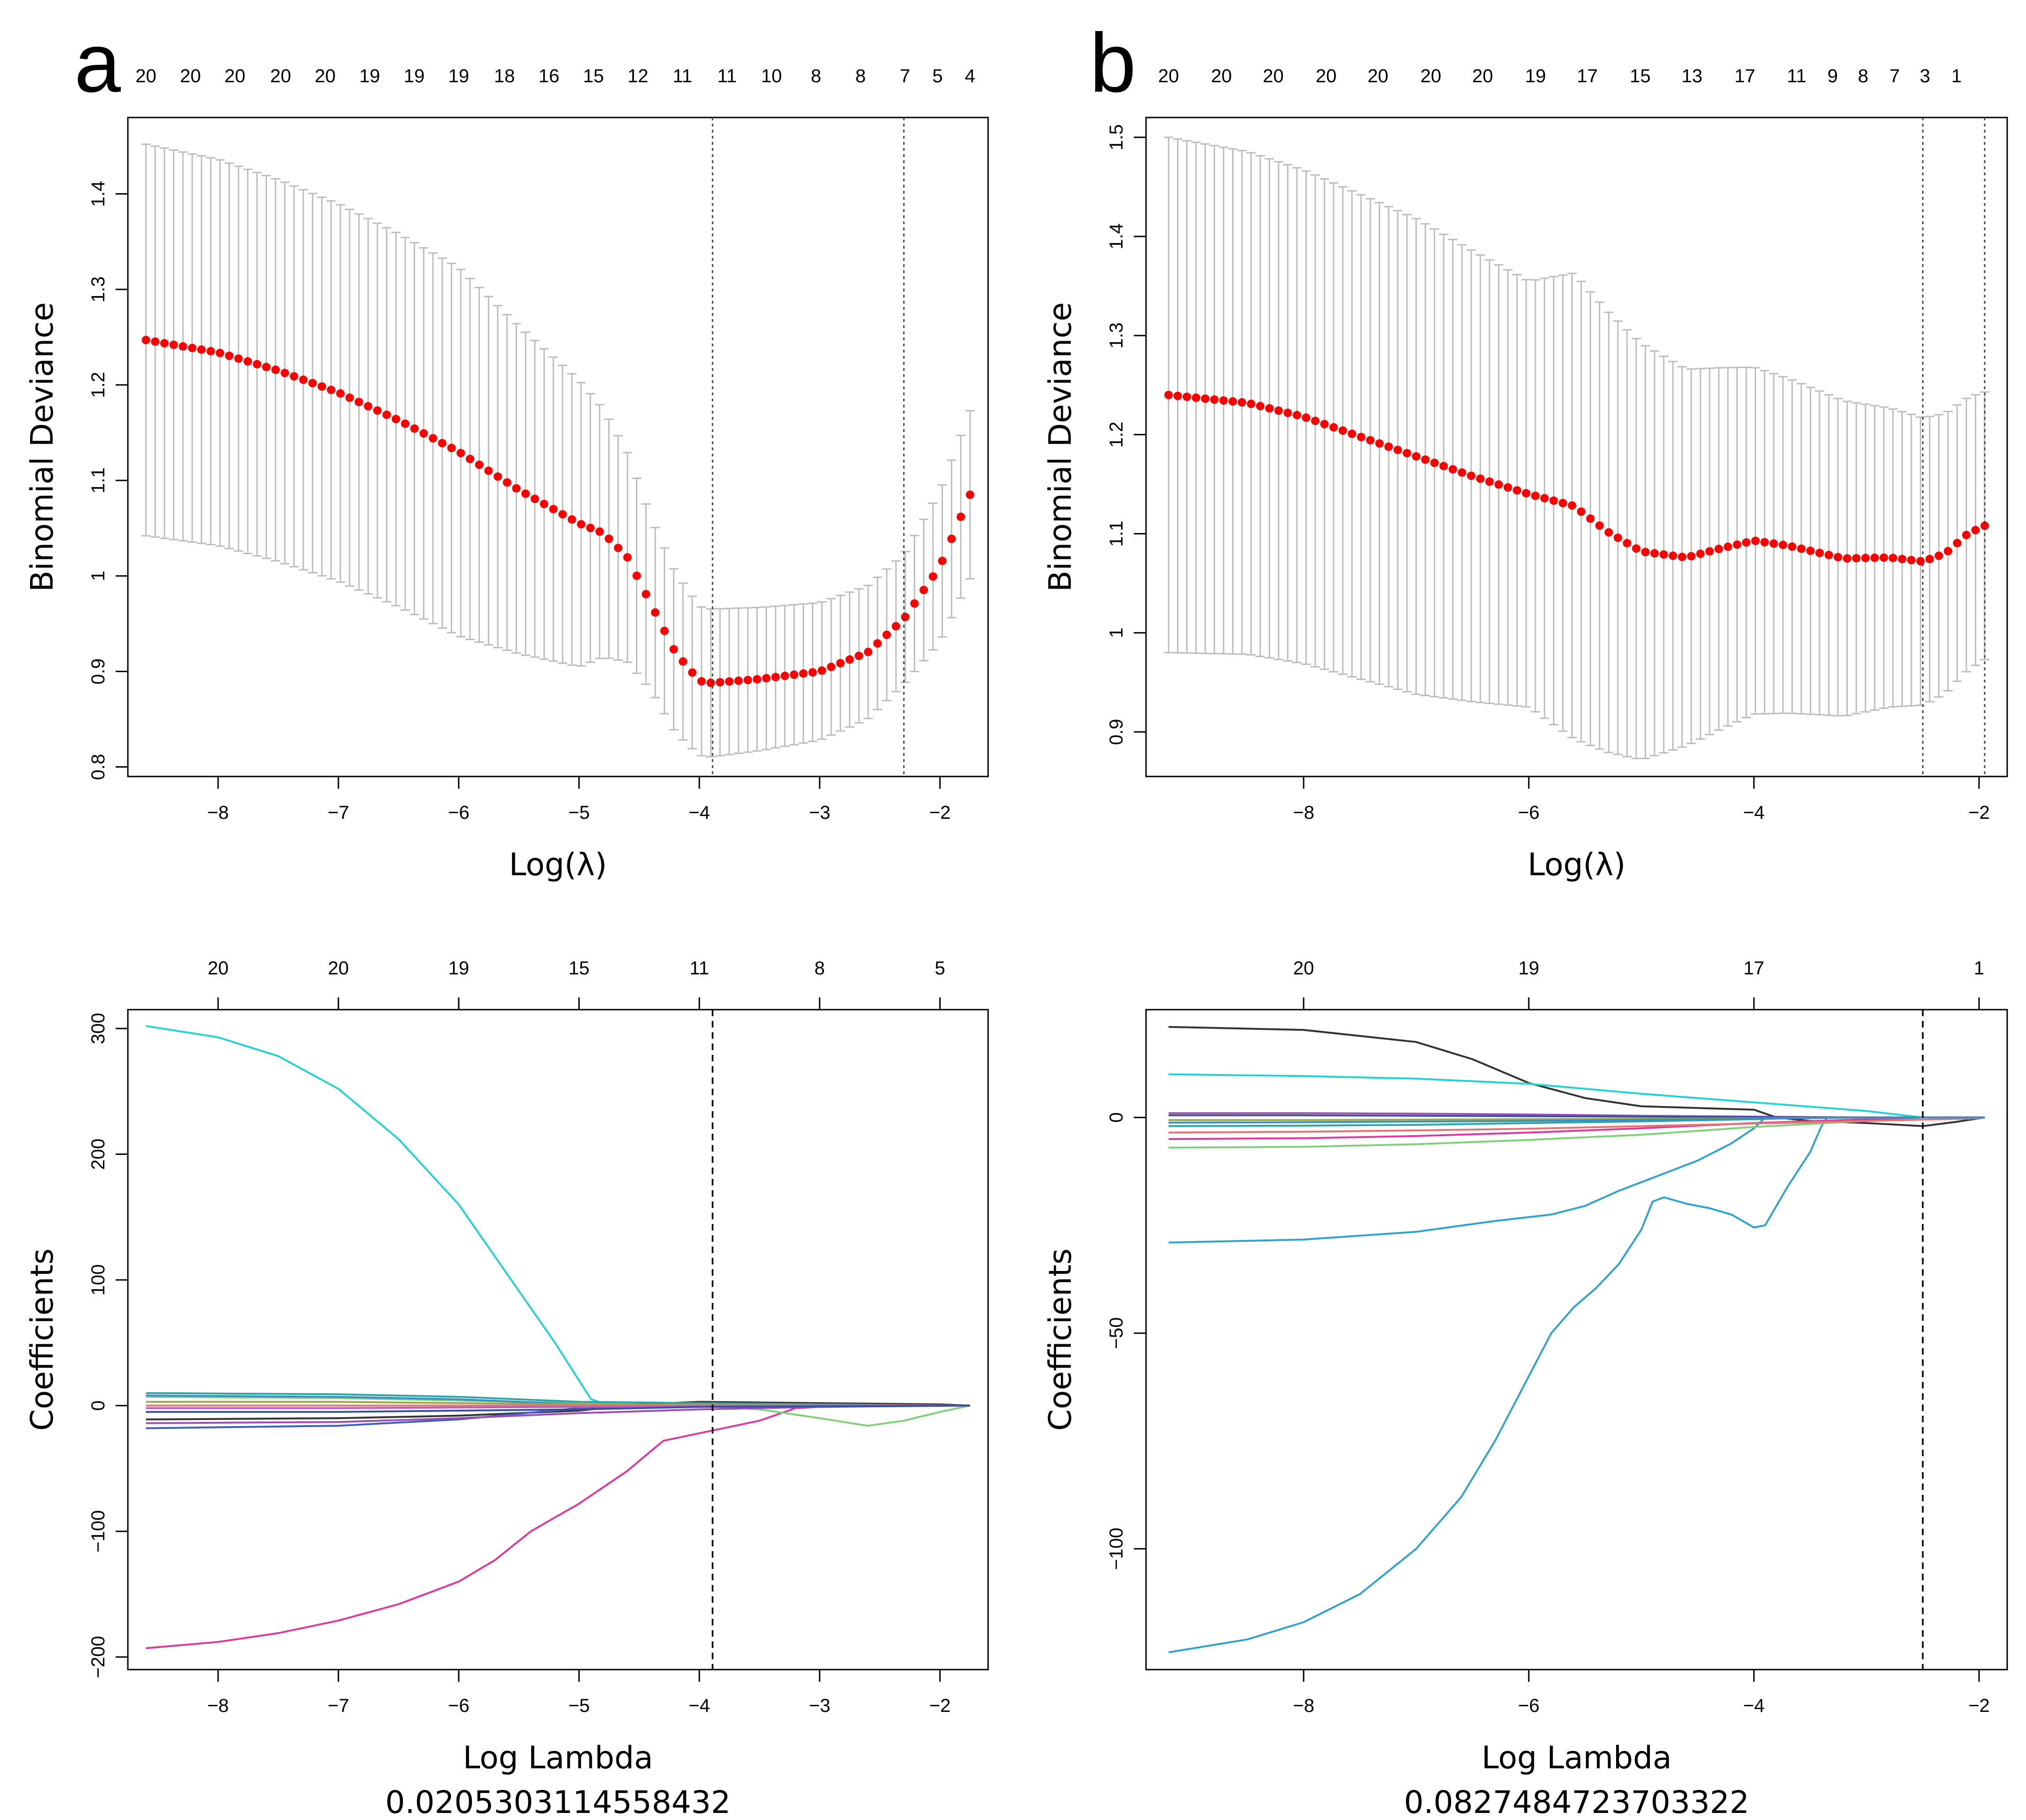 The image size is (2026, 1820). What do you see at coordinates (98, 767) in the screenshot?
I see `y-tick-label: 0.8` at bounding box center [98, 767].